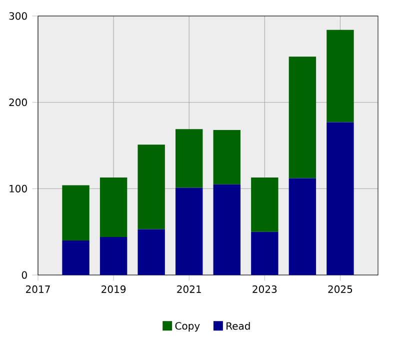 This screenshot has width=400, height=350. Describe the element at coordinates (18, 102) in the screenshot. I see `y-tick-label: 200` at that location.